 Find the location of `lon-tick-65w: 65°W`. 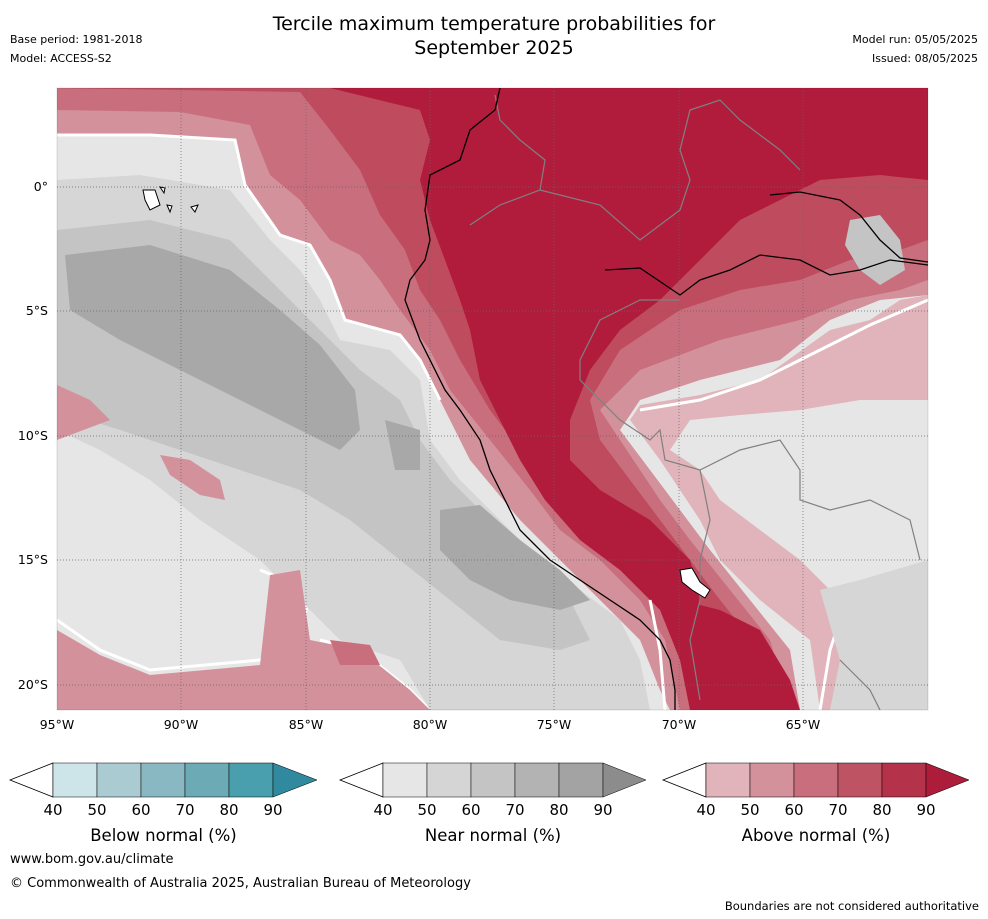

lon-tick-65w: 65°W is located at coordinates (803, 724).